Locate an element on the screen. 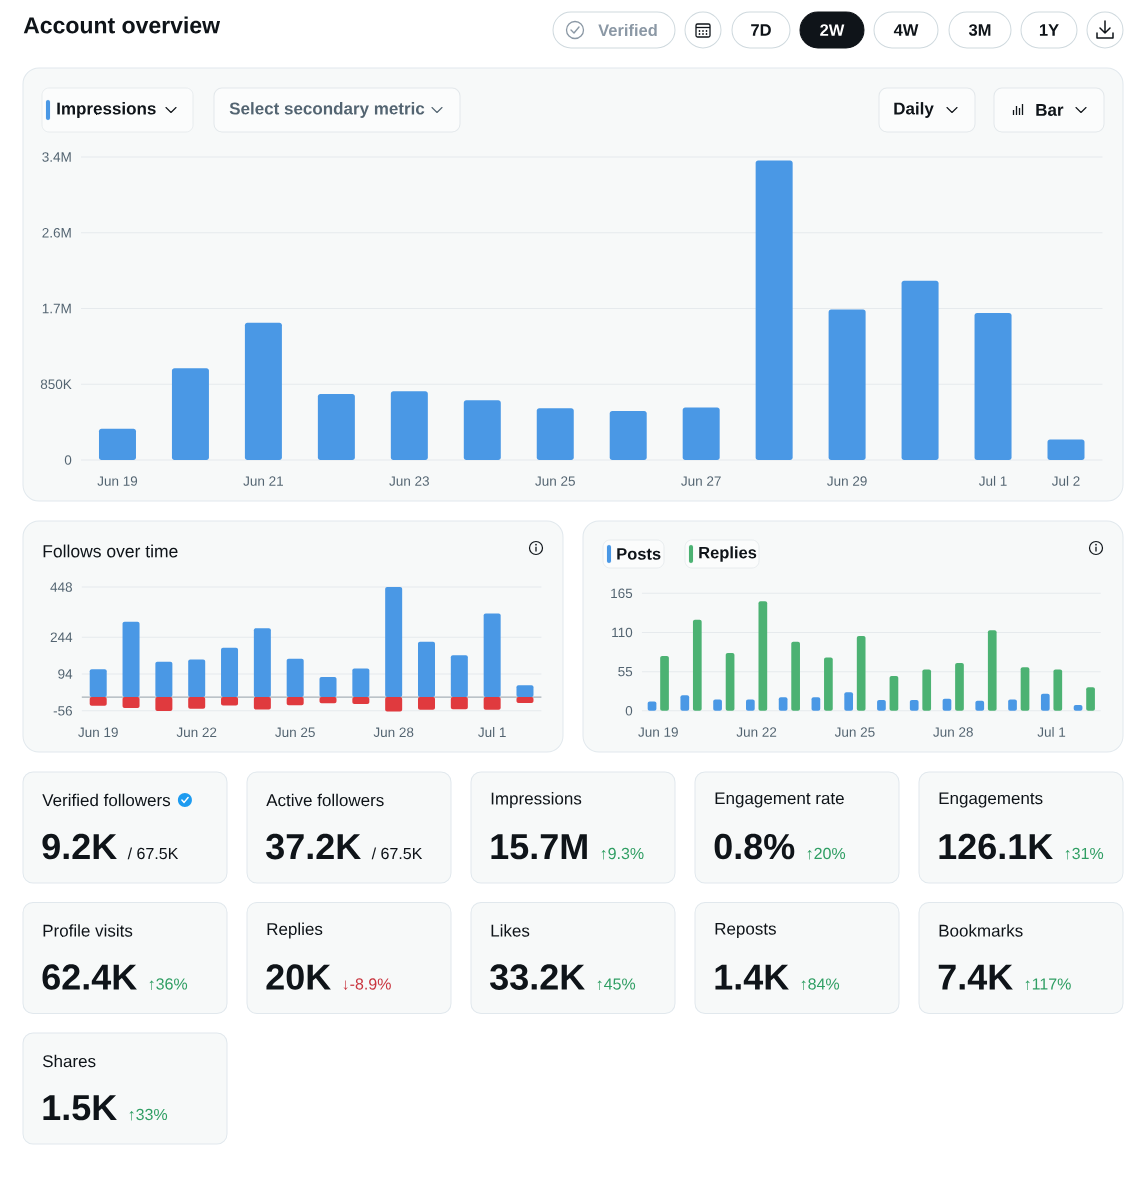  text: / 67.5K is located at coordinates (153, 853).